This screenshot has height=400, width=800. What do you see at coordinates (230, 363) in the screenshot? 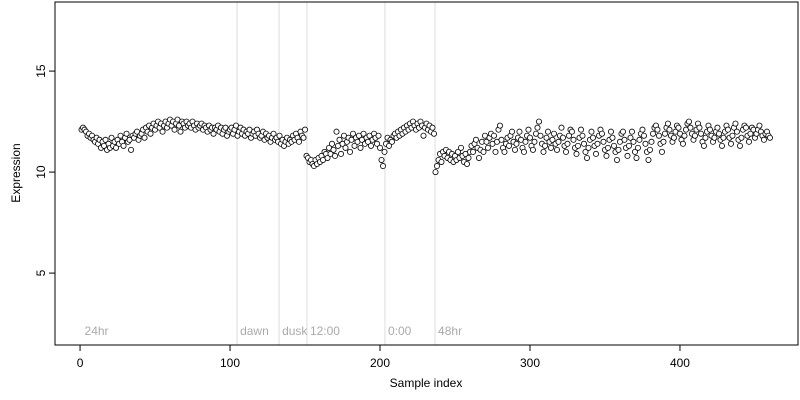
I see `x-tick-label: 100` at bounding box center [230, 363].